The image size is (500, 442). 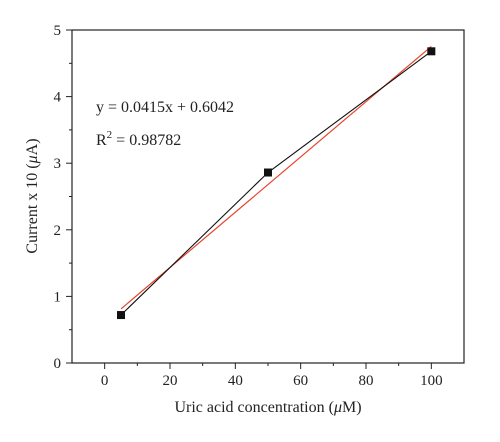 What do you see at coordinates (300, 381) in the screenshot?
I see `x-tick-label: 60` at bounding box center [300, 381].